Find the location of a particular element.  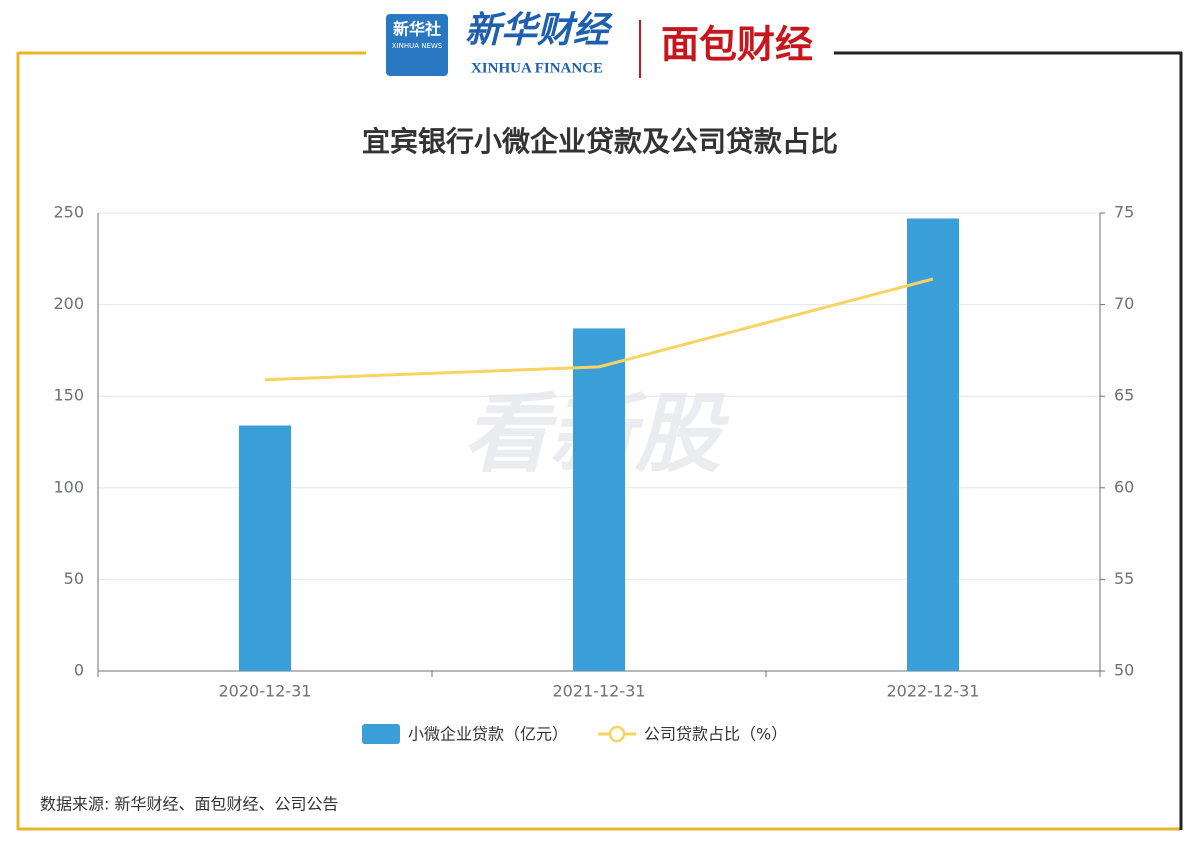

y2-tick-label: 50 is located at coordinates (1124, 670).